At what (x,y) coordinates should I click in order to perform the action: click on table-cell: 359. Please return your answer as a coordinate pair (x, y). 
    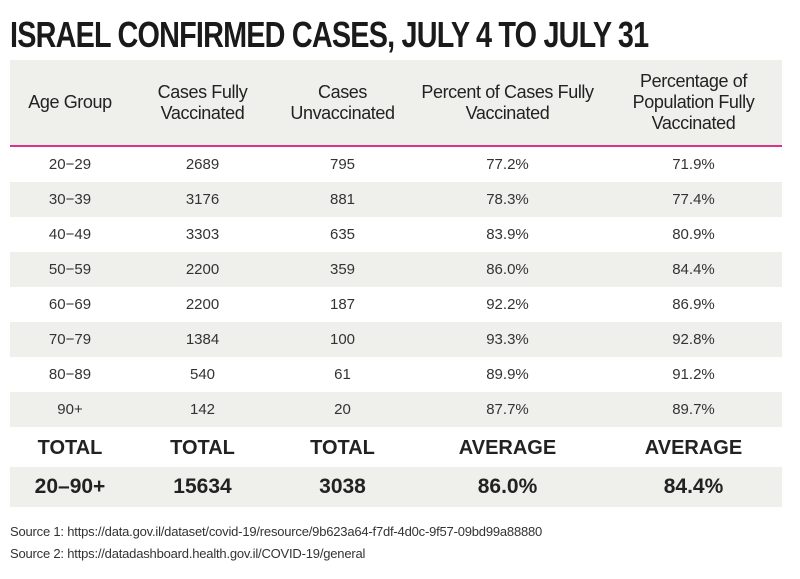
    Looking at the image, I should click on (342, 269).